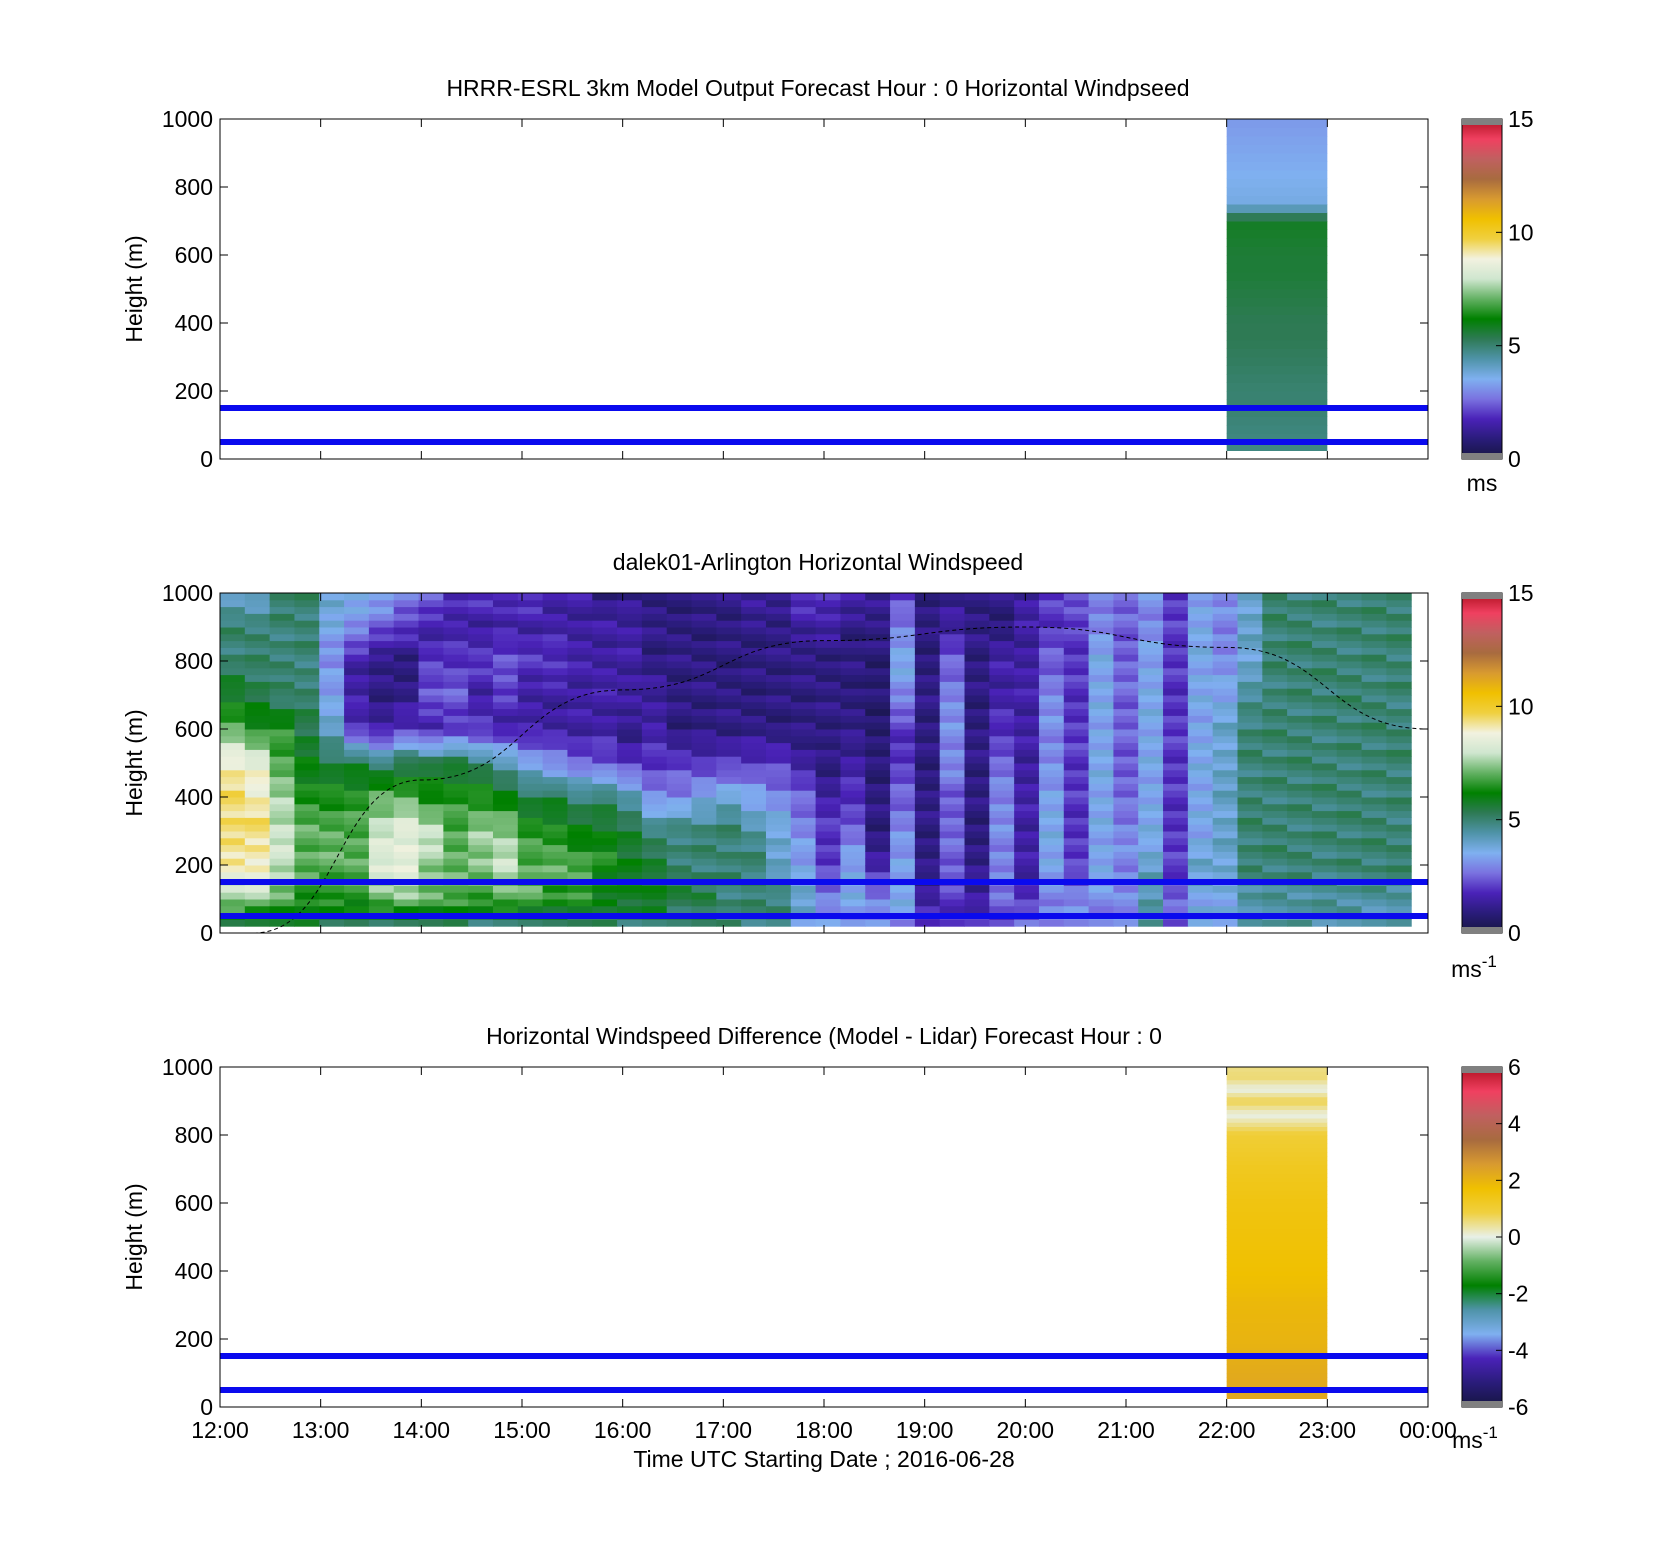  What do you see at coordinates (206, 1407) in the screenshot?
I see `ytick-label: 0` at bounding box center [206, 1407].